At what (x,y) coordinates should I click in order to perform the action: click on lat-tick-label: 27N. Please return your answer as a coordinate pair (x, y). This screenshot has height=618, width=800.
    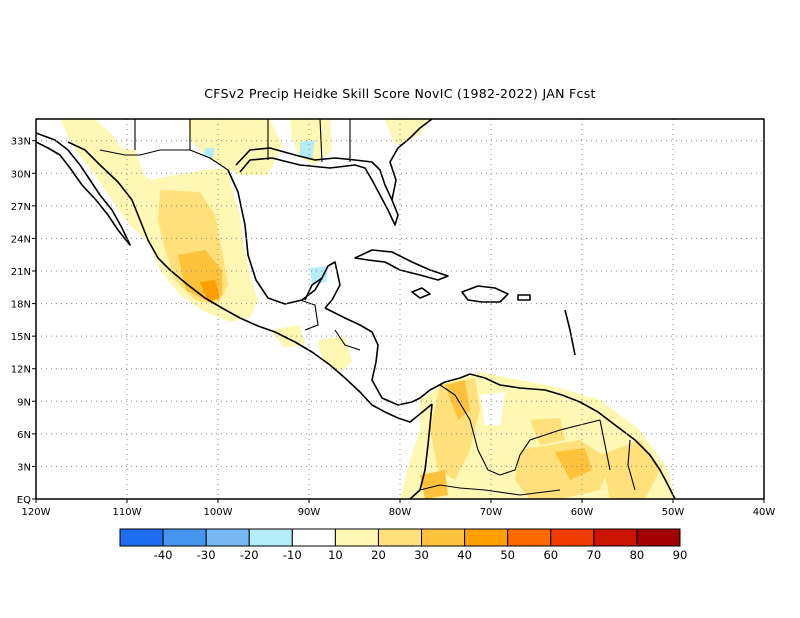
    Looking at the image, I should click on (21, 207).